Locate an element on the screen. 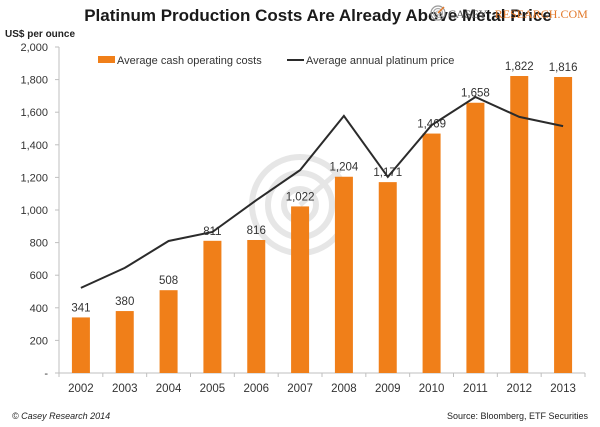  bar-value-label: 1,658 is located at coordinates (475, 94).